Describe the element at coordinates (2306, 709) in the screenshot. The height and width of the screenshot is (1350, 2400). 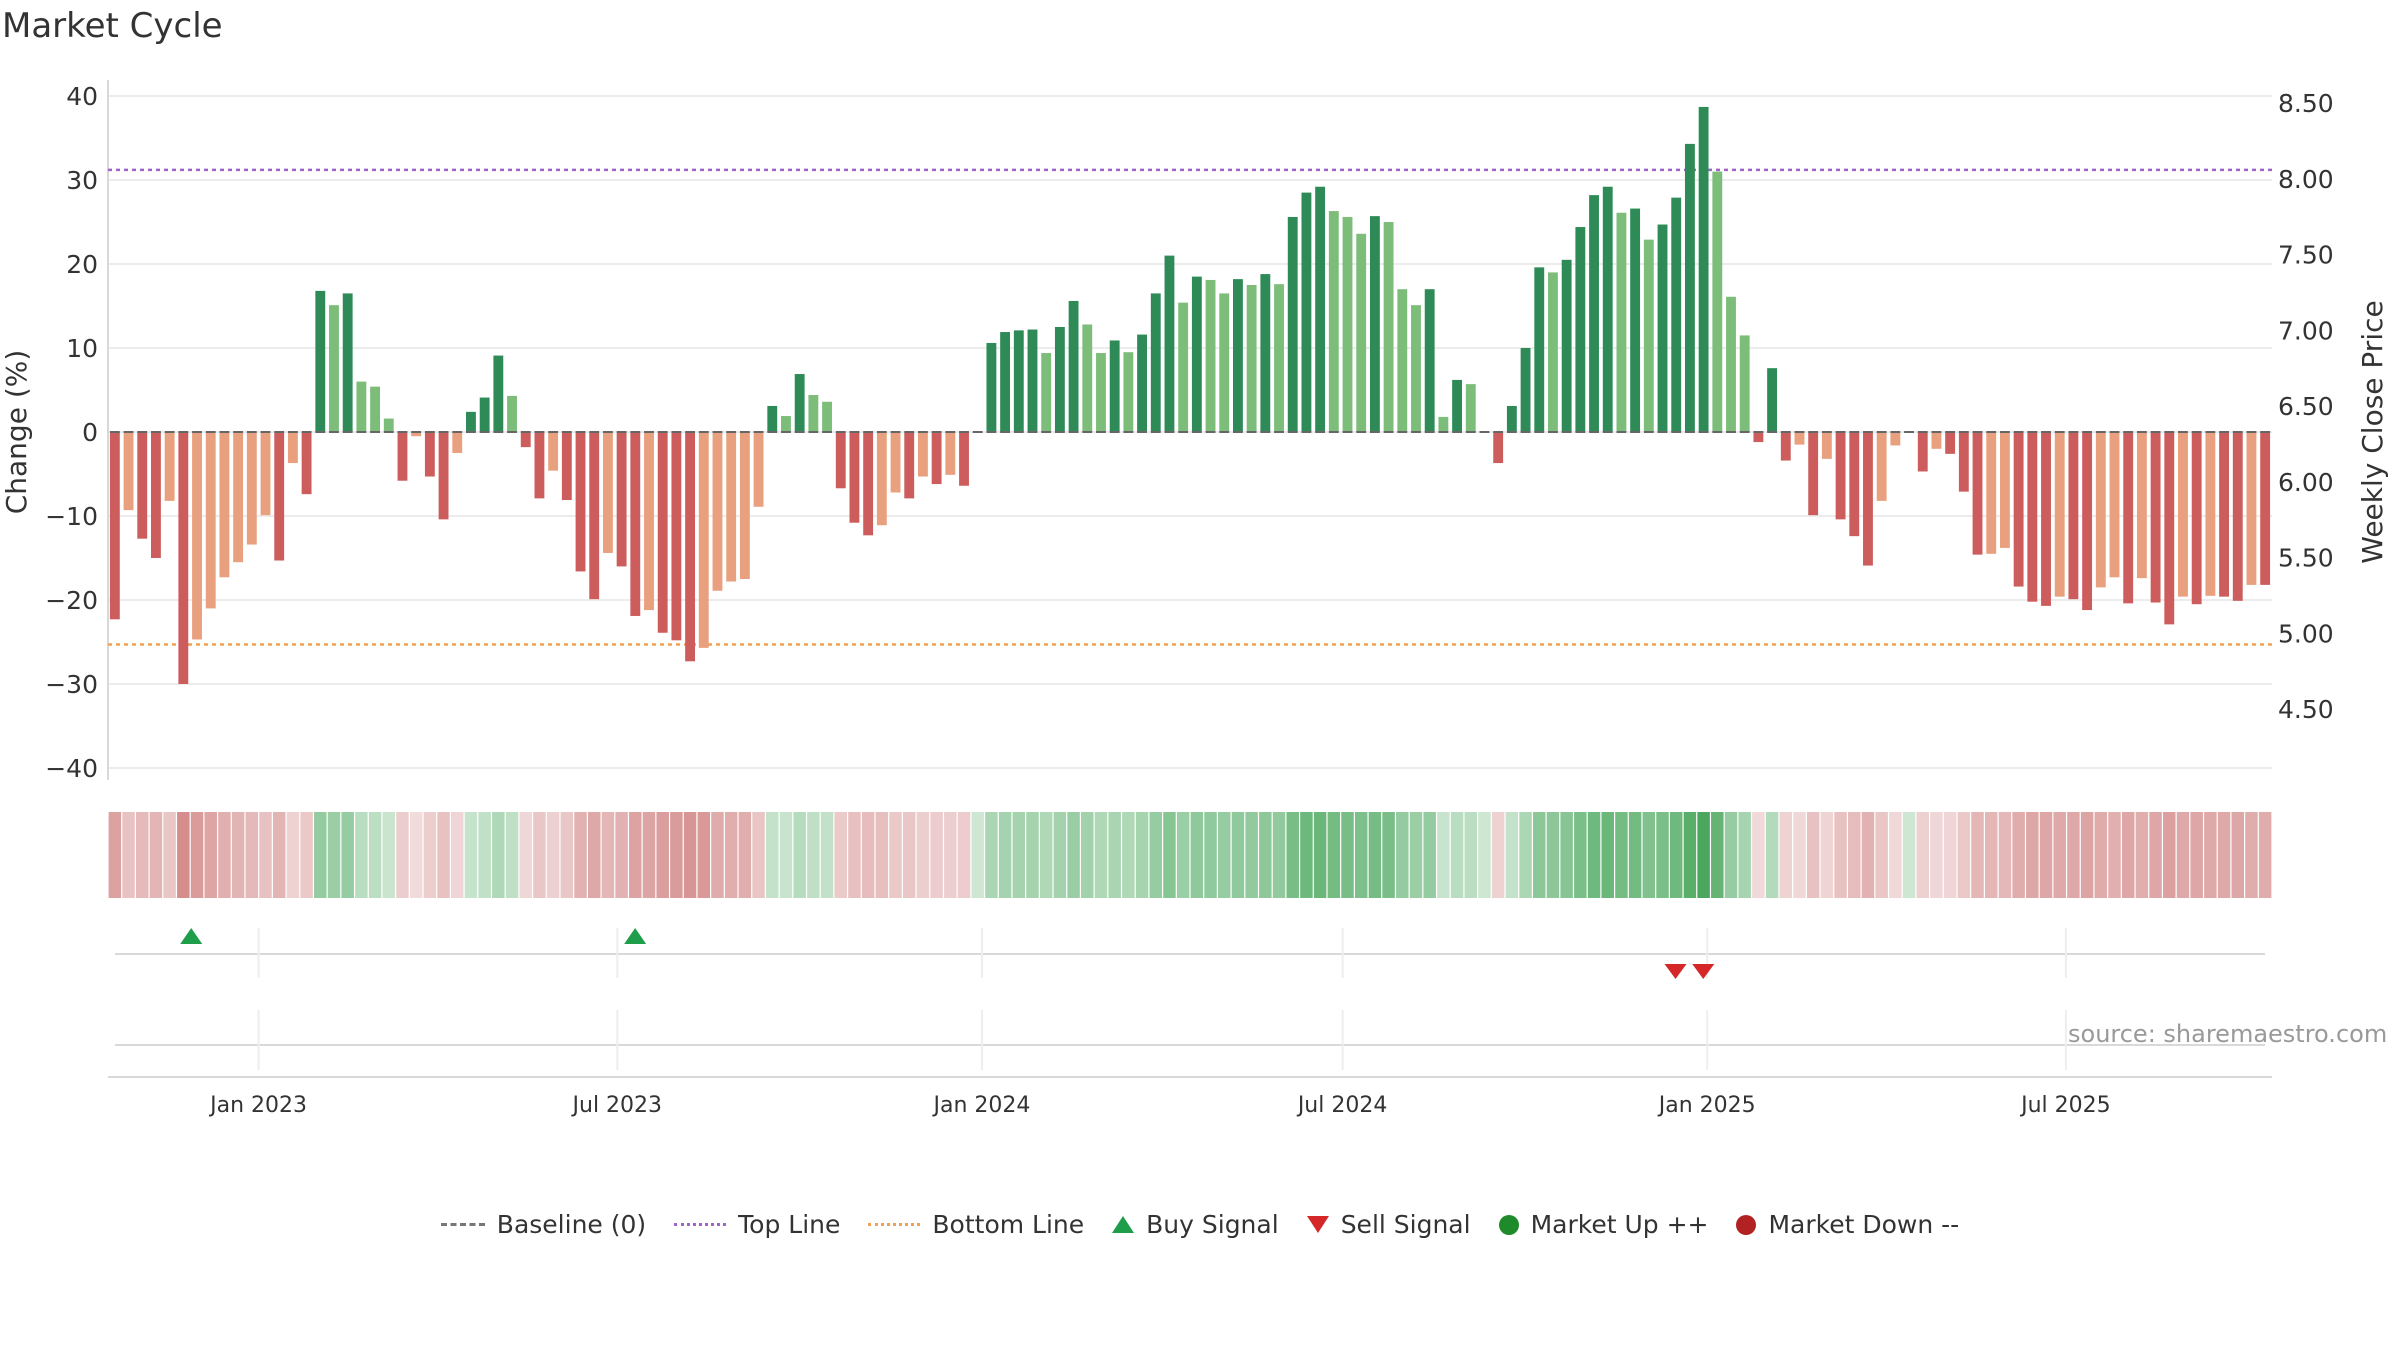
I see `y2-tick-label: 4.50` at that location.